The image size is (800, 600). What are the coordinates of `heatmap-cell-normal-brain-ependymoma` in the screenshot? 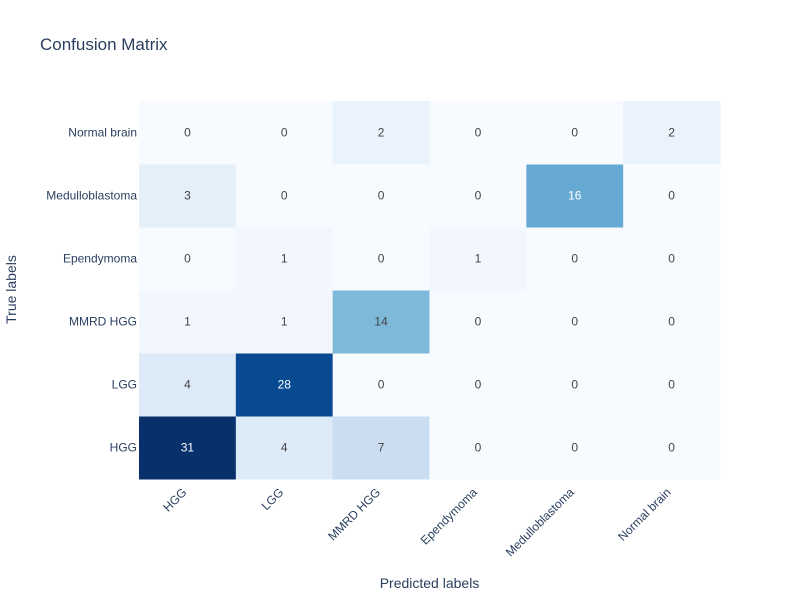 It's located at (478, 133).